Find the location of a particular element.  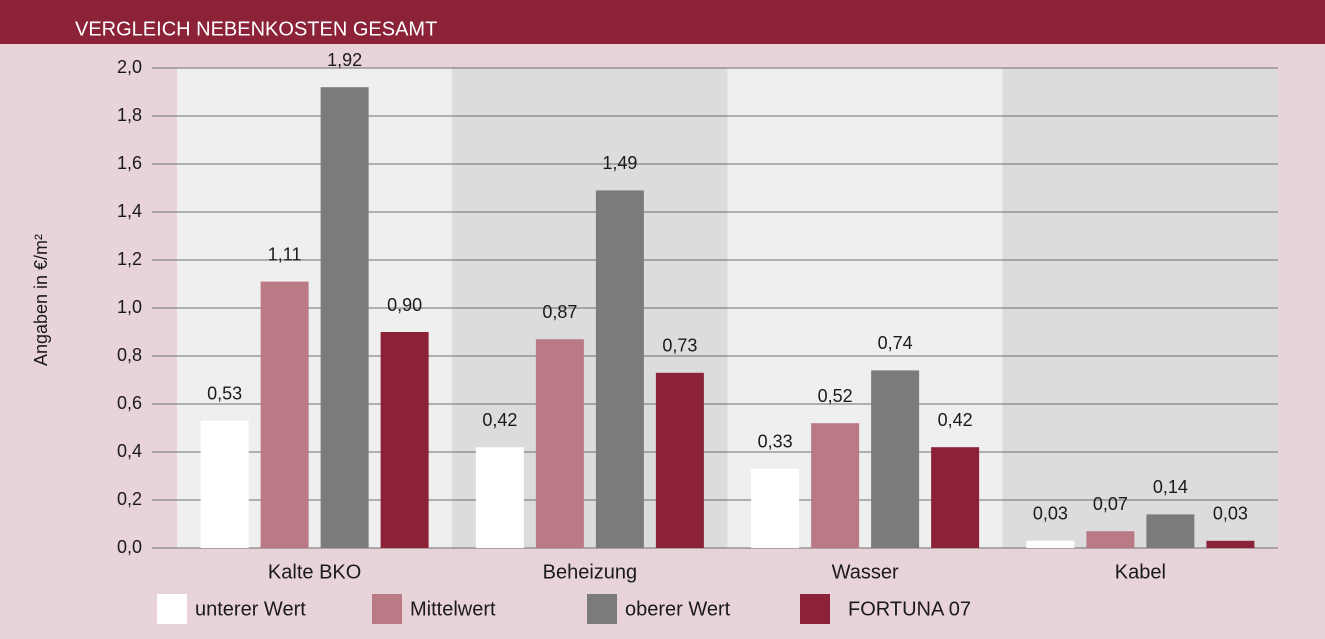

y-tick-label: 1,6 is located at coordinates (129, 163).